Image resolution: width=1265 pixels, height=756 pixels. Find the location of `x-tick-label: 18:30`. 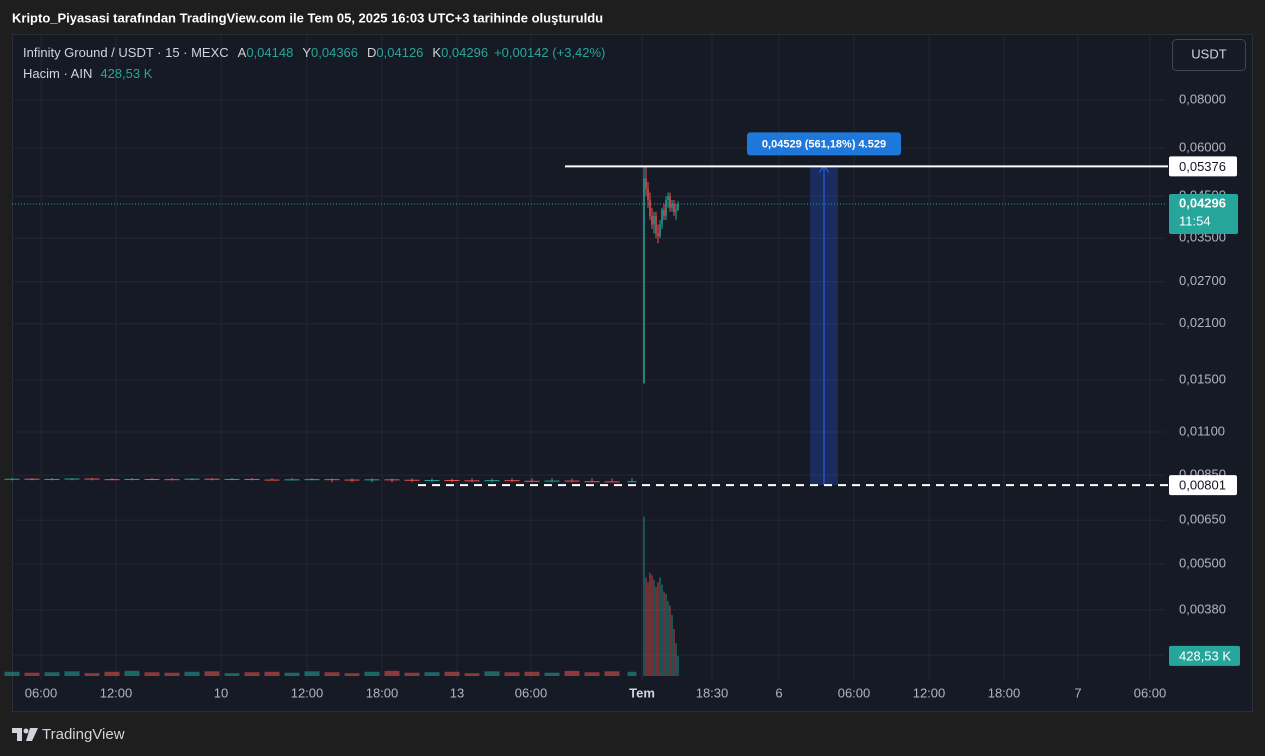

x-tick-label: 18:30 is located at coordinates (712, 692).